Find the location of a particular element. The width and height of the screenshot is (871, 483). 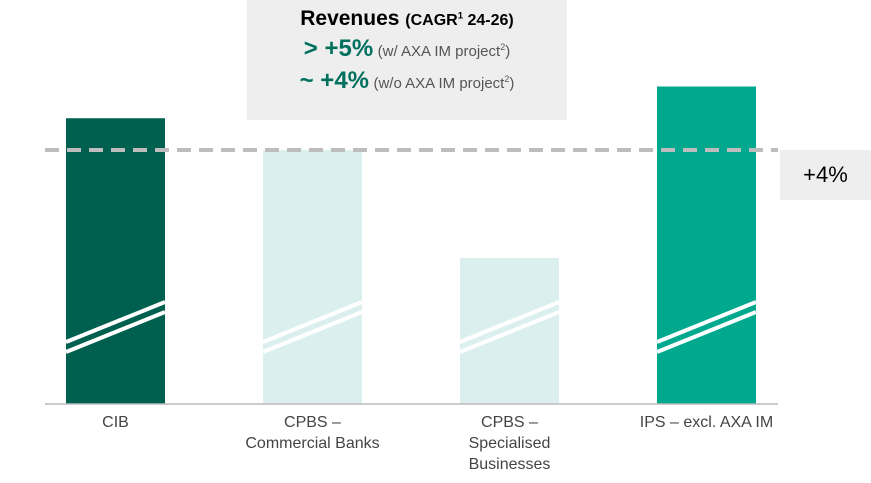

note: (CAGR is located at coordinates (431, 20).